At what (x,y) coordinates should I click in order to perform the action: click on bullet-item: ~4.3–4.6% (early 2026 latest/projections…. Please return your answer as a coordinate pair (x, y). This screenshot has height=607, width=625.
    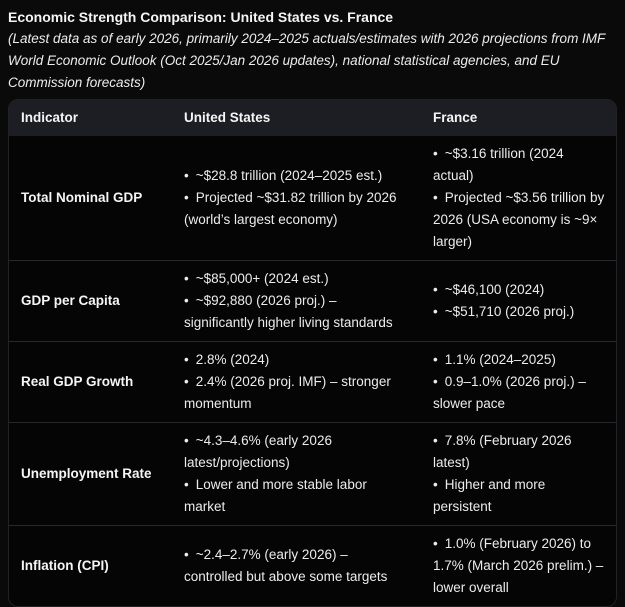
    Looking at the image, I should click on (296, 452).